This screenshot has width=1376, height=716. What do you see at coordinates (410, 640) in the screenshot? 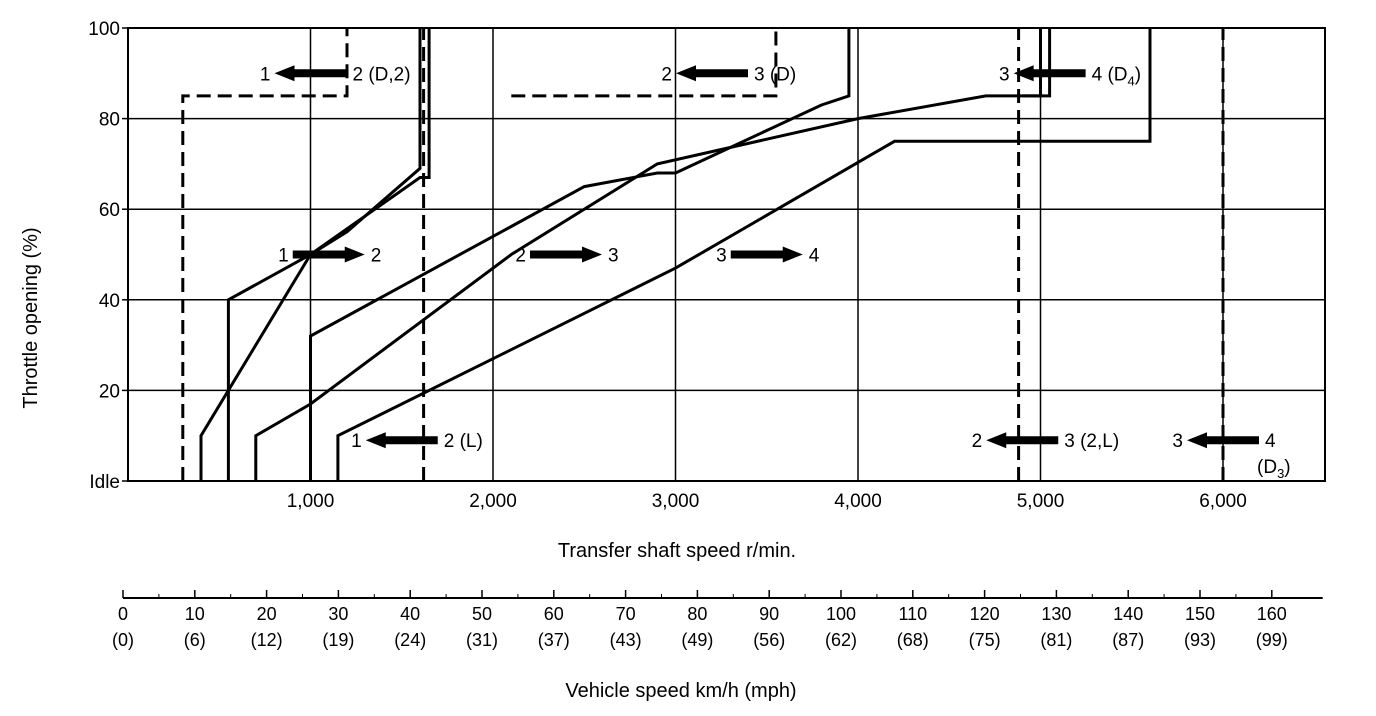
I see `secondary-tick-mph: (24)` at bounding box center [410, 640].